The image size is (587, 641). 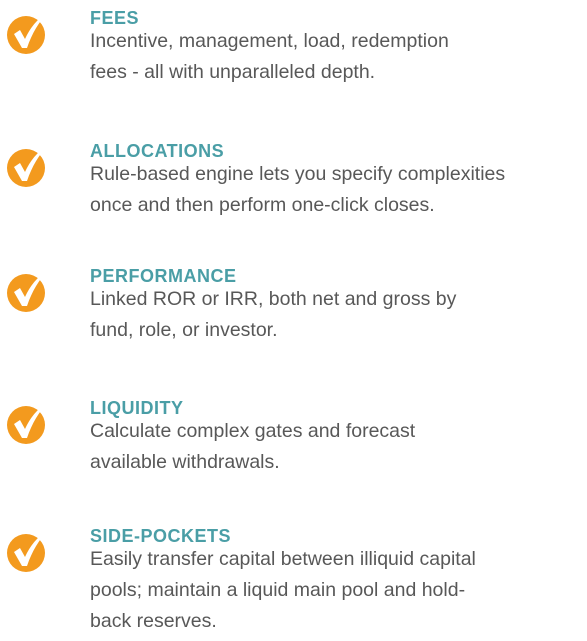 I want to click on feature-description: fund, role, or investor., so click(x=184, y=330).